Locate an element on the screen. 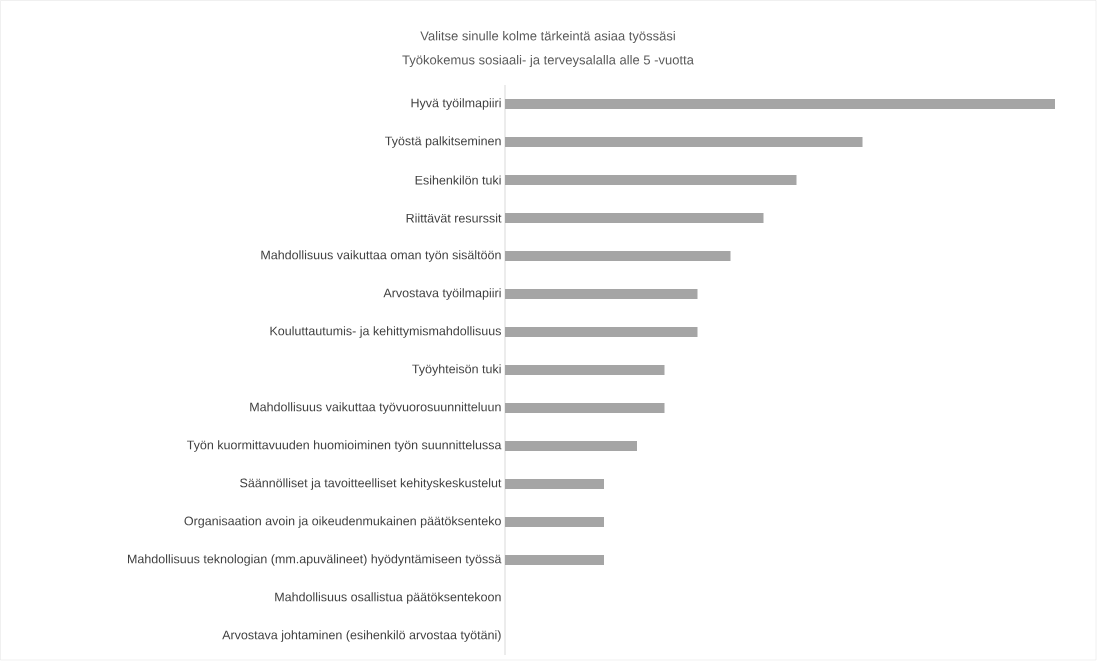  y-tick-label: Arvostava johtaminen (esihenkilö arvostaa työtäni) is located at coordinates (361, 636).